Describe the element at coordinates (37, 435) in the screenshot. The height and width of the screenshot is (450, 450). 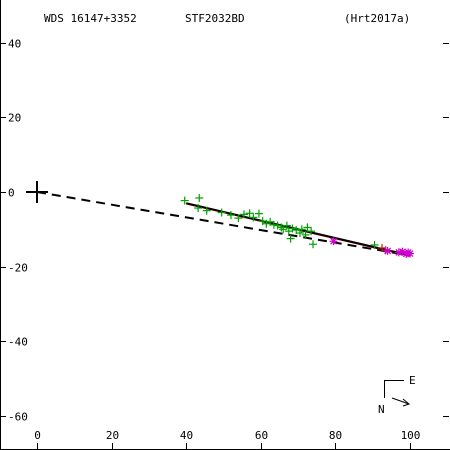
I see `x-tick-label: 0` at that location.